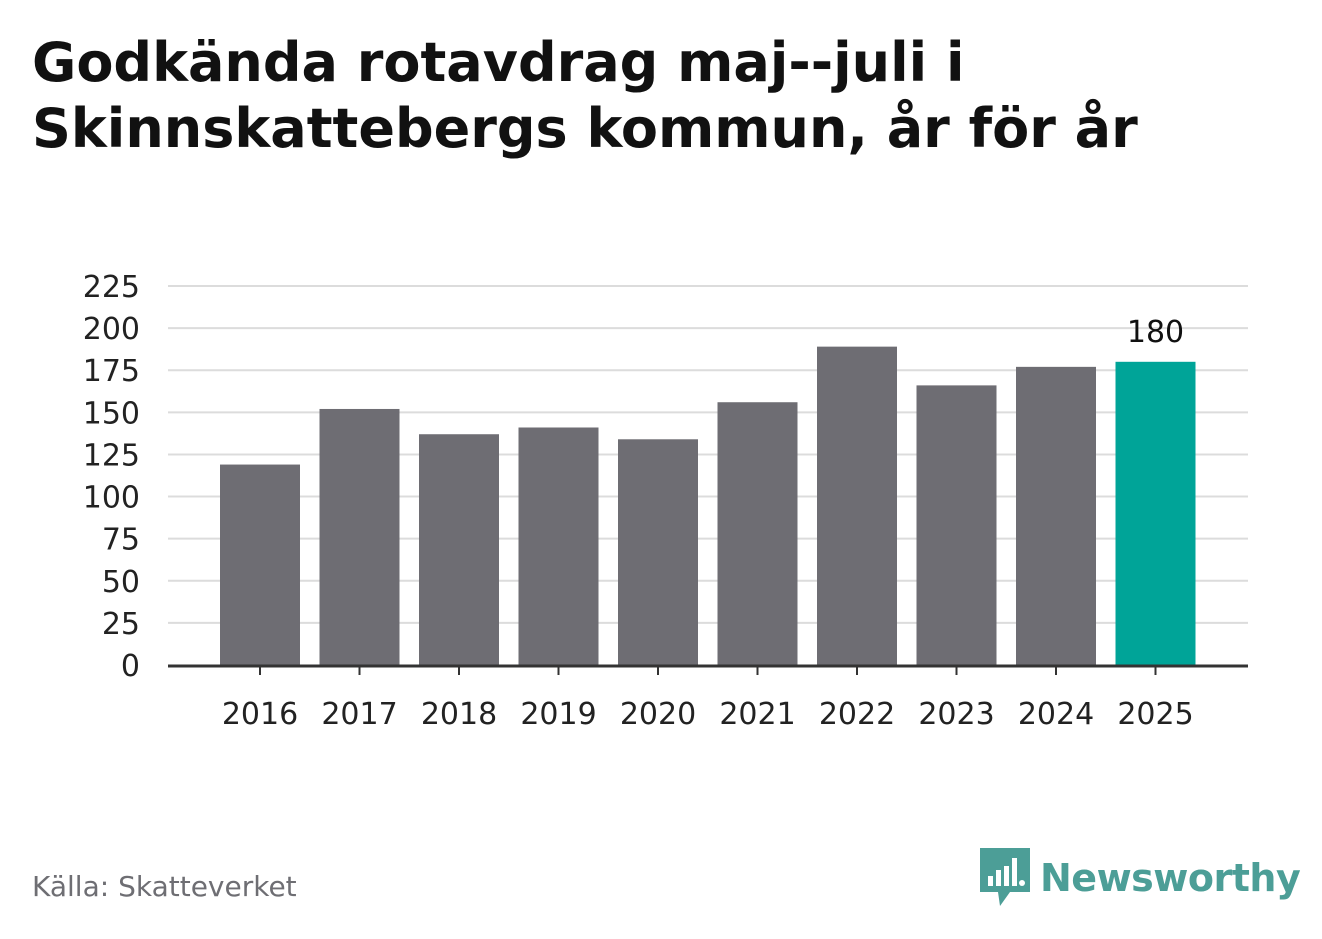 This screenshot has width=1322, height=939. I want to click on source-note: Källa: Skatteverket, so click(164, 886).